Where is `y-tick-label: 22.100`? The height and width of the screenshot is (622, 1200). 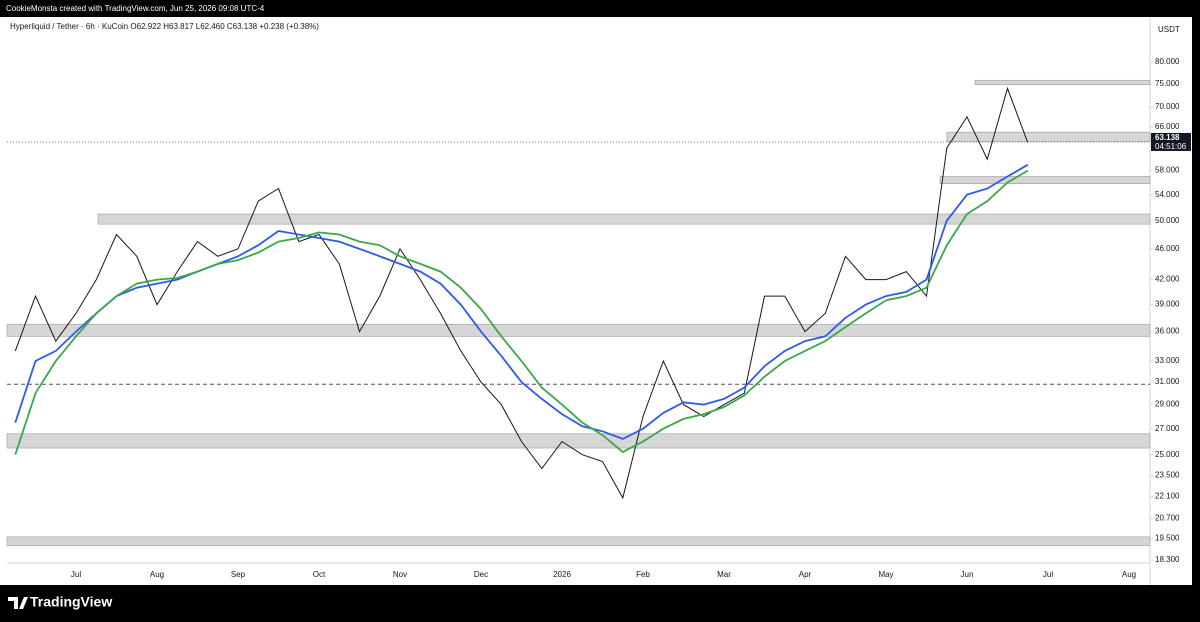 y-tick-label: 22.100 is located at coordinates (1167, 495).